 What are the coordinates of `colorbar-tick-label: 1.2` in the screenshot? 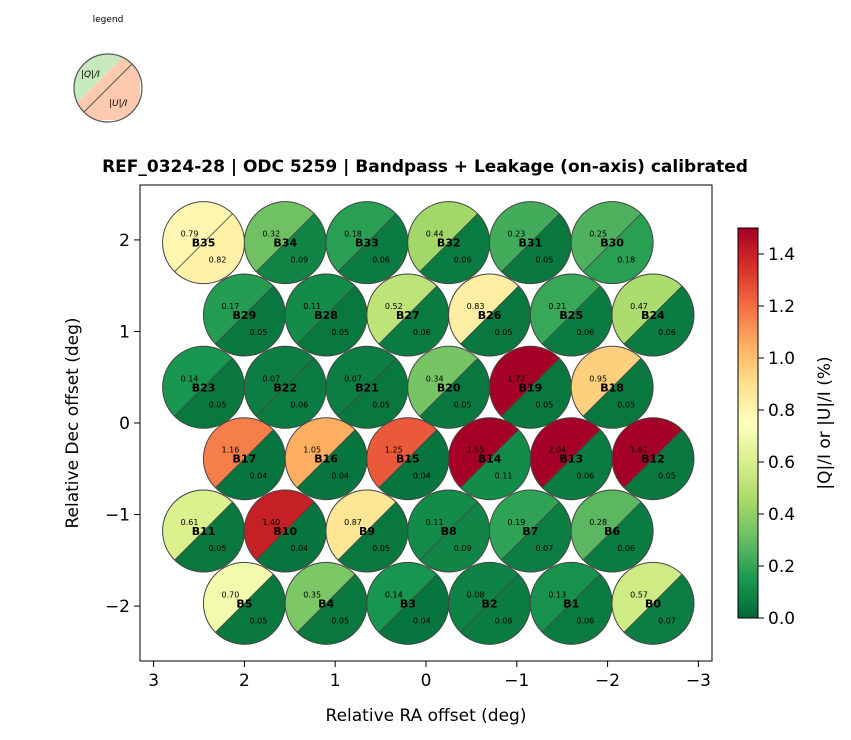 It's located at (781, 307).